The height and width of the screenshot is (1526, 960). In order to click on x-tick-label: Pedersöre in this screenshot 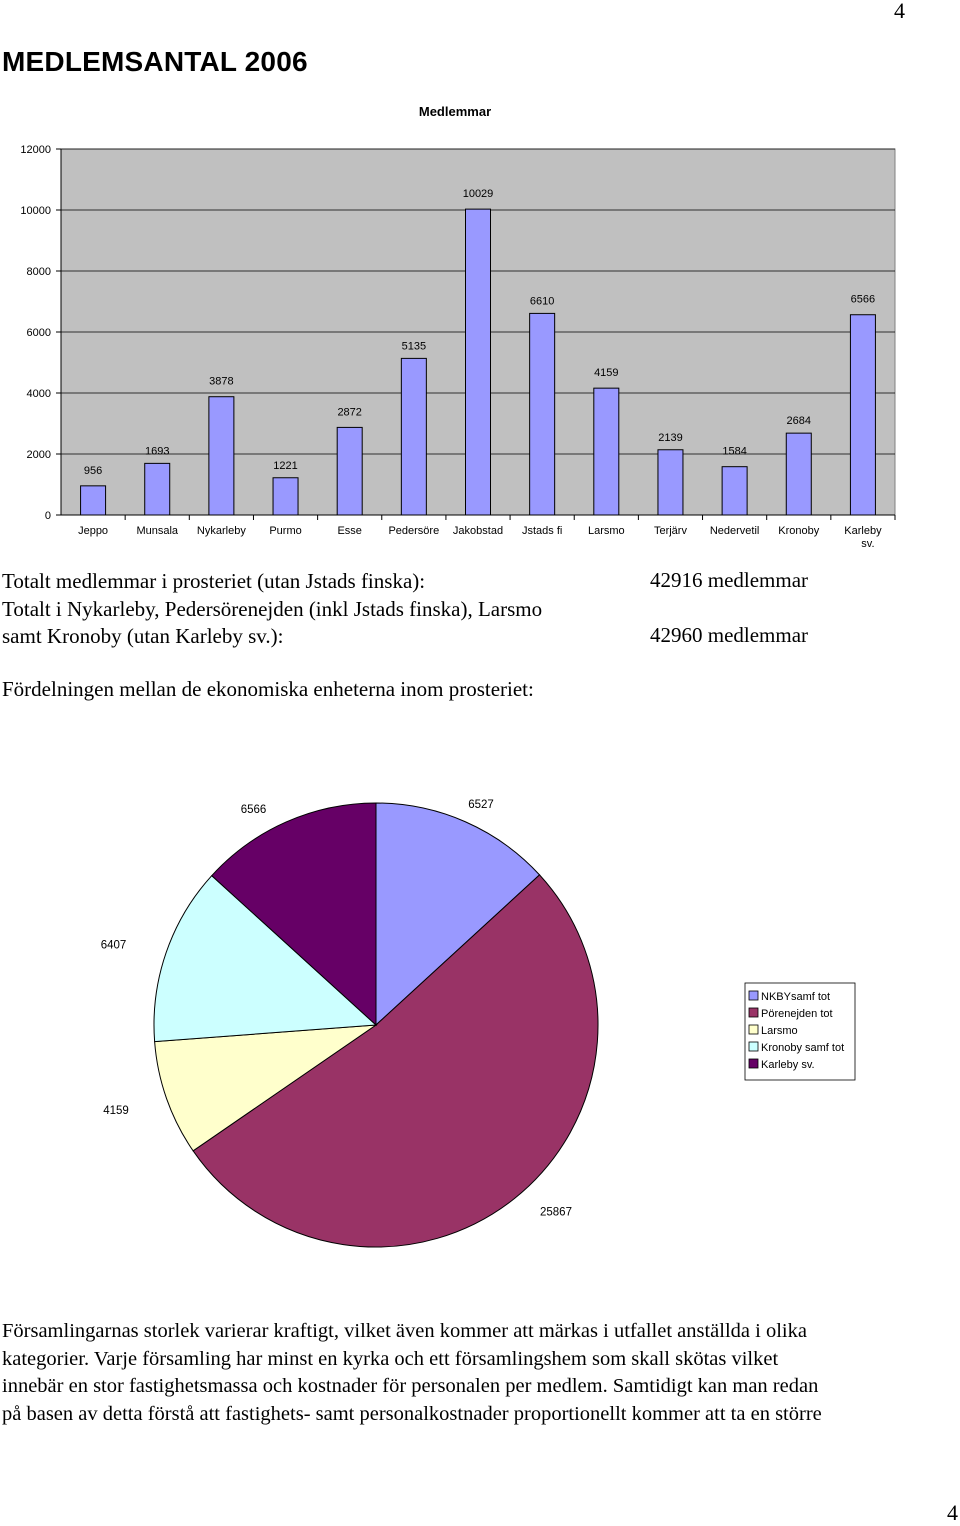, I will do `click(413, 531)`.